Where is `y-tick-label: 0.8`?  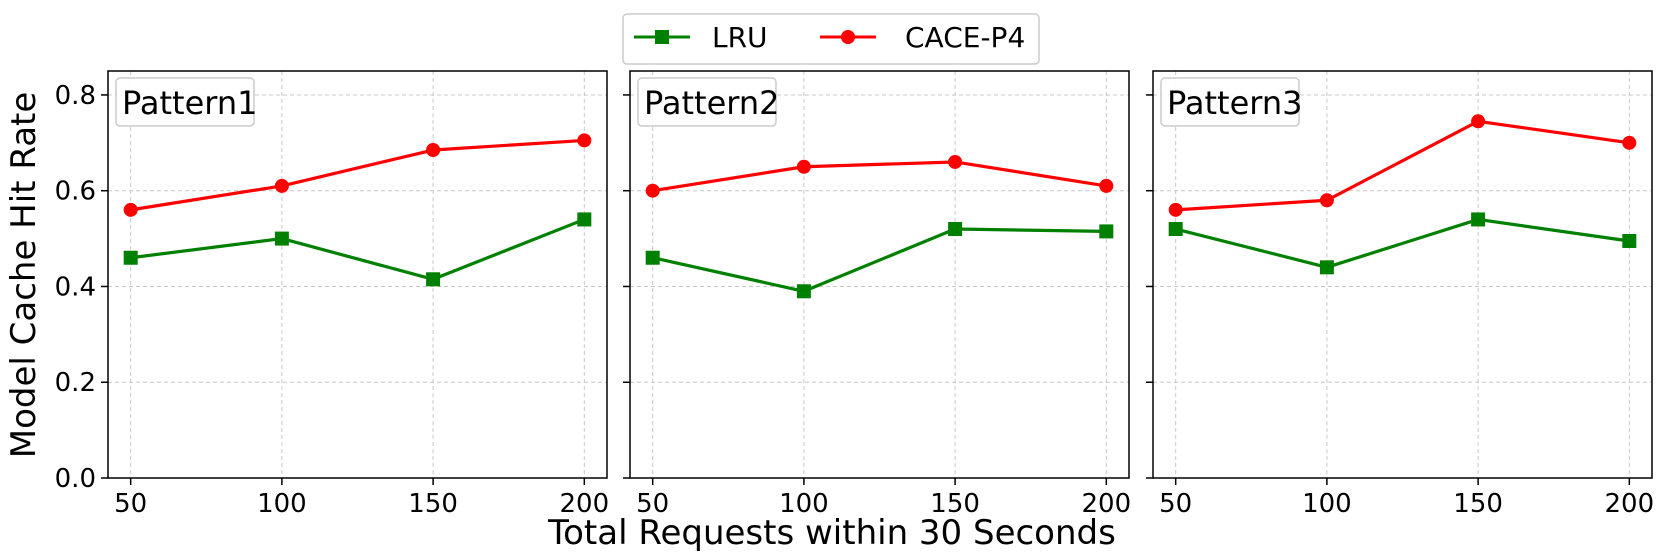
y-tick-label: 0.8 is located at coordinates (75, 96).